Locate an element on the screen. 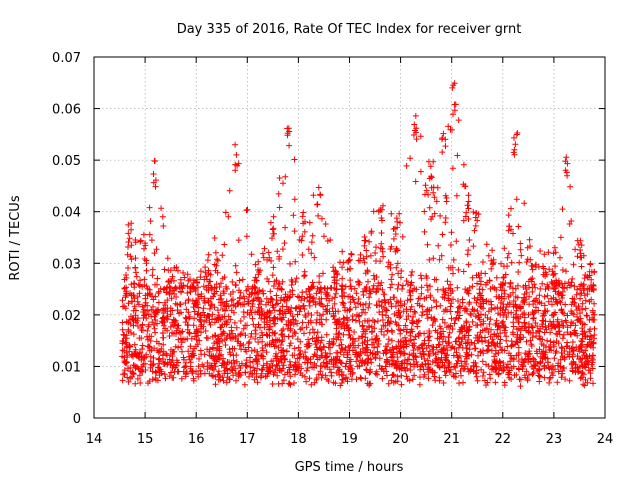  y-tick-label: 0.06 is located at coordinates (66, 110).